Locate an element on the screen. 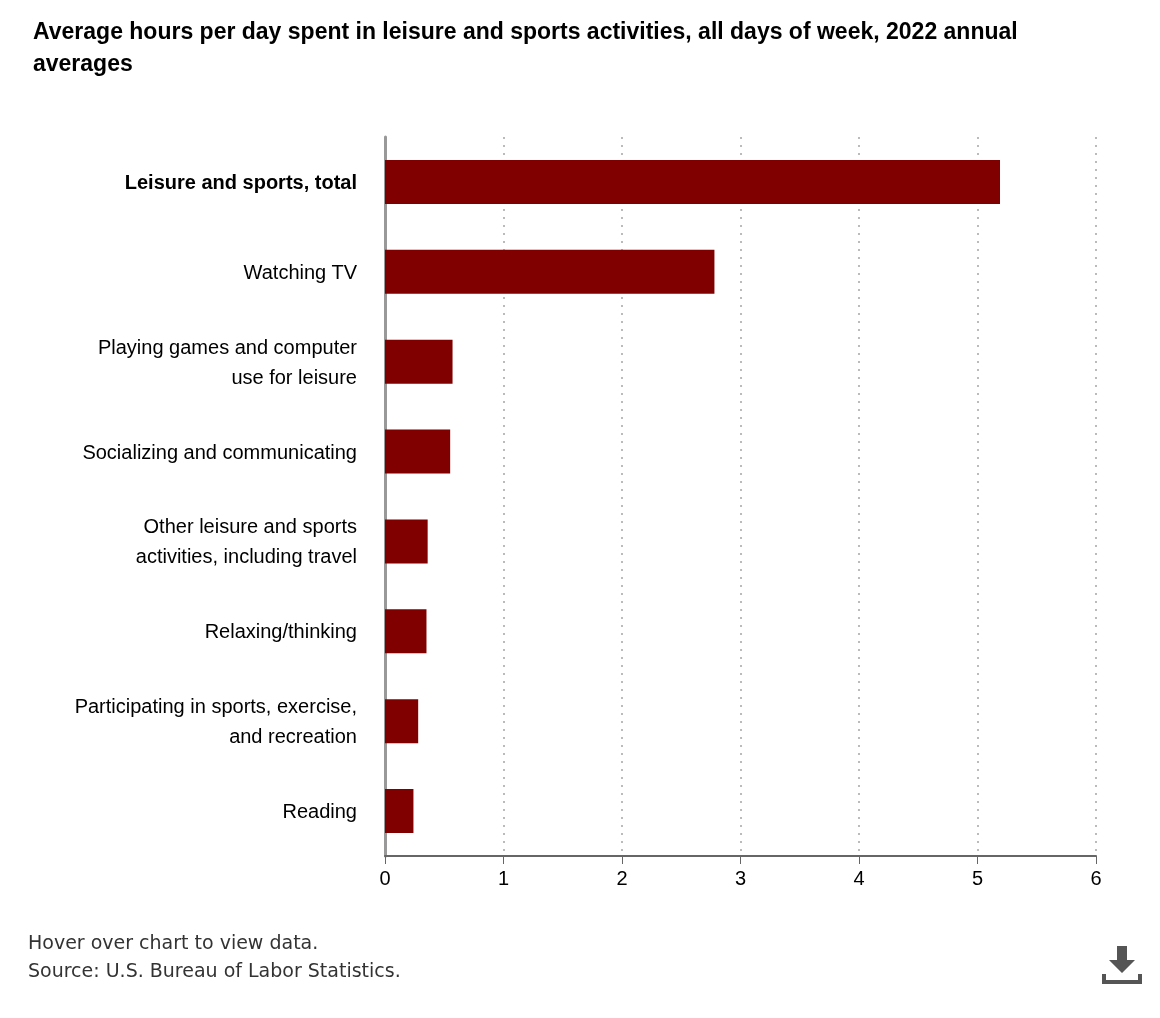 Image resolution: width=1160 pixels, height=1018 pixels. y-tick-label: Playing games and computer use for leisure is located at coordinates (227, 361).